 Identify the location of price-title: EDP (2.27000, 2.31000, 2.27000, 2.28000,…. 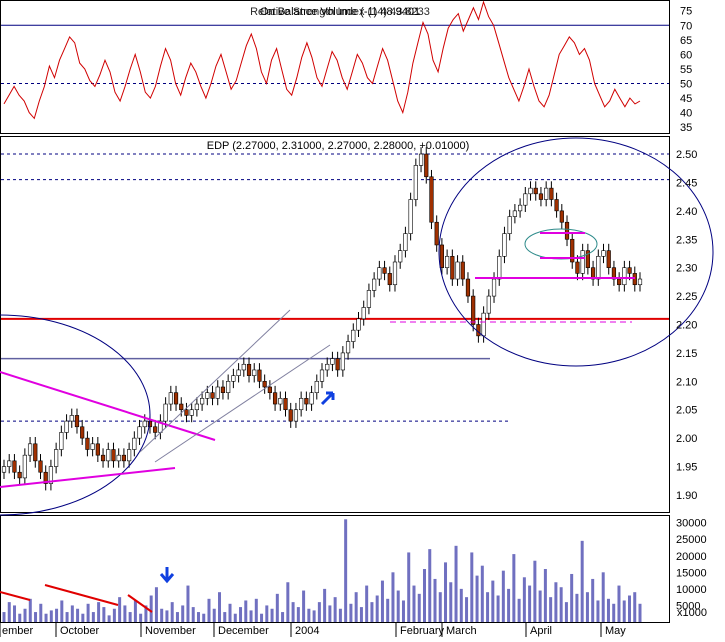
(338, 146).